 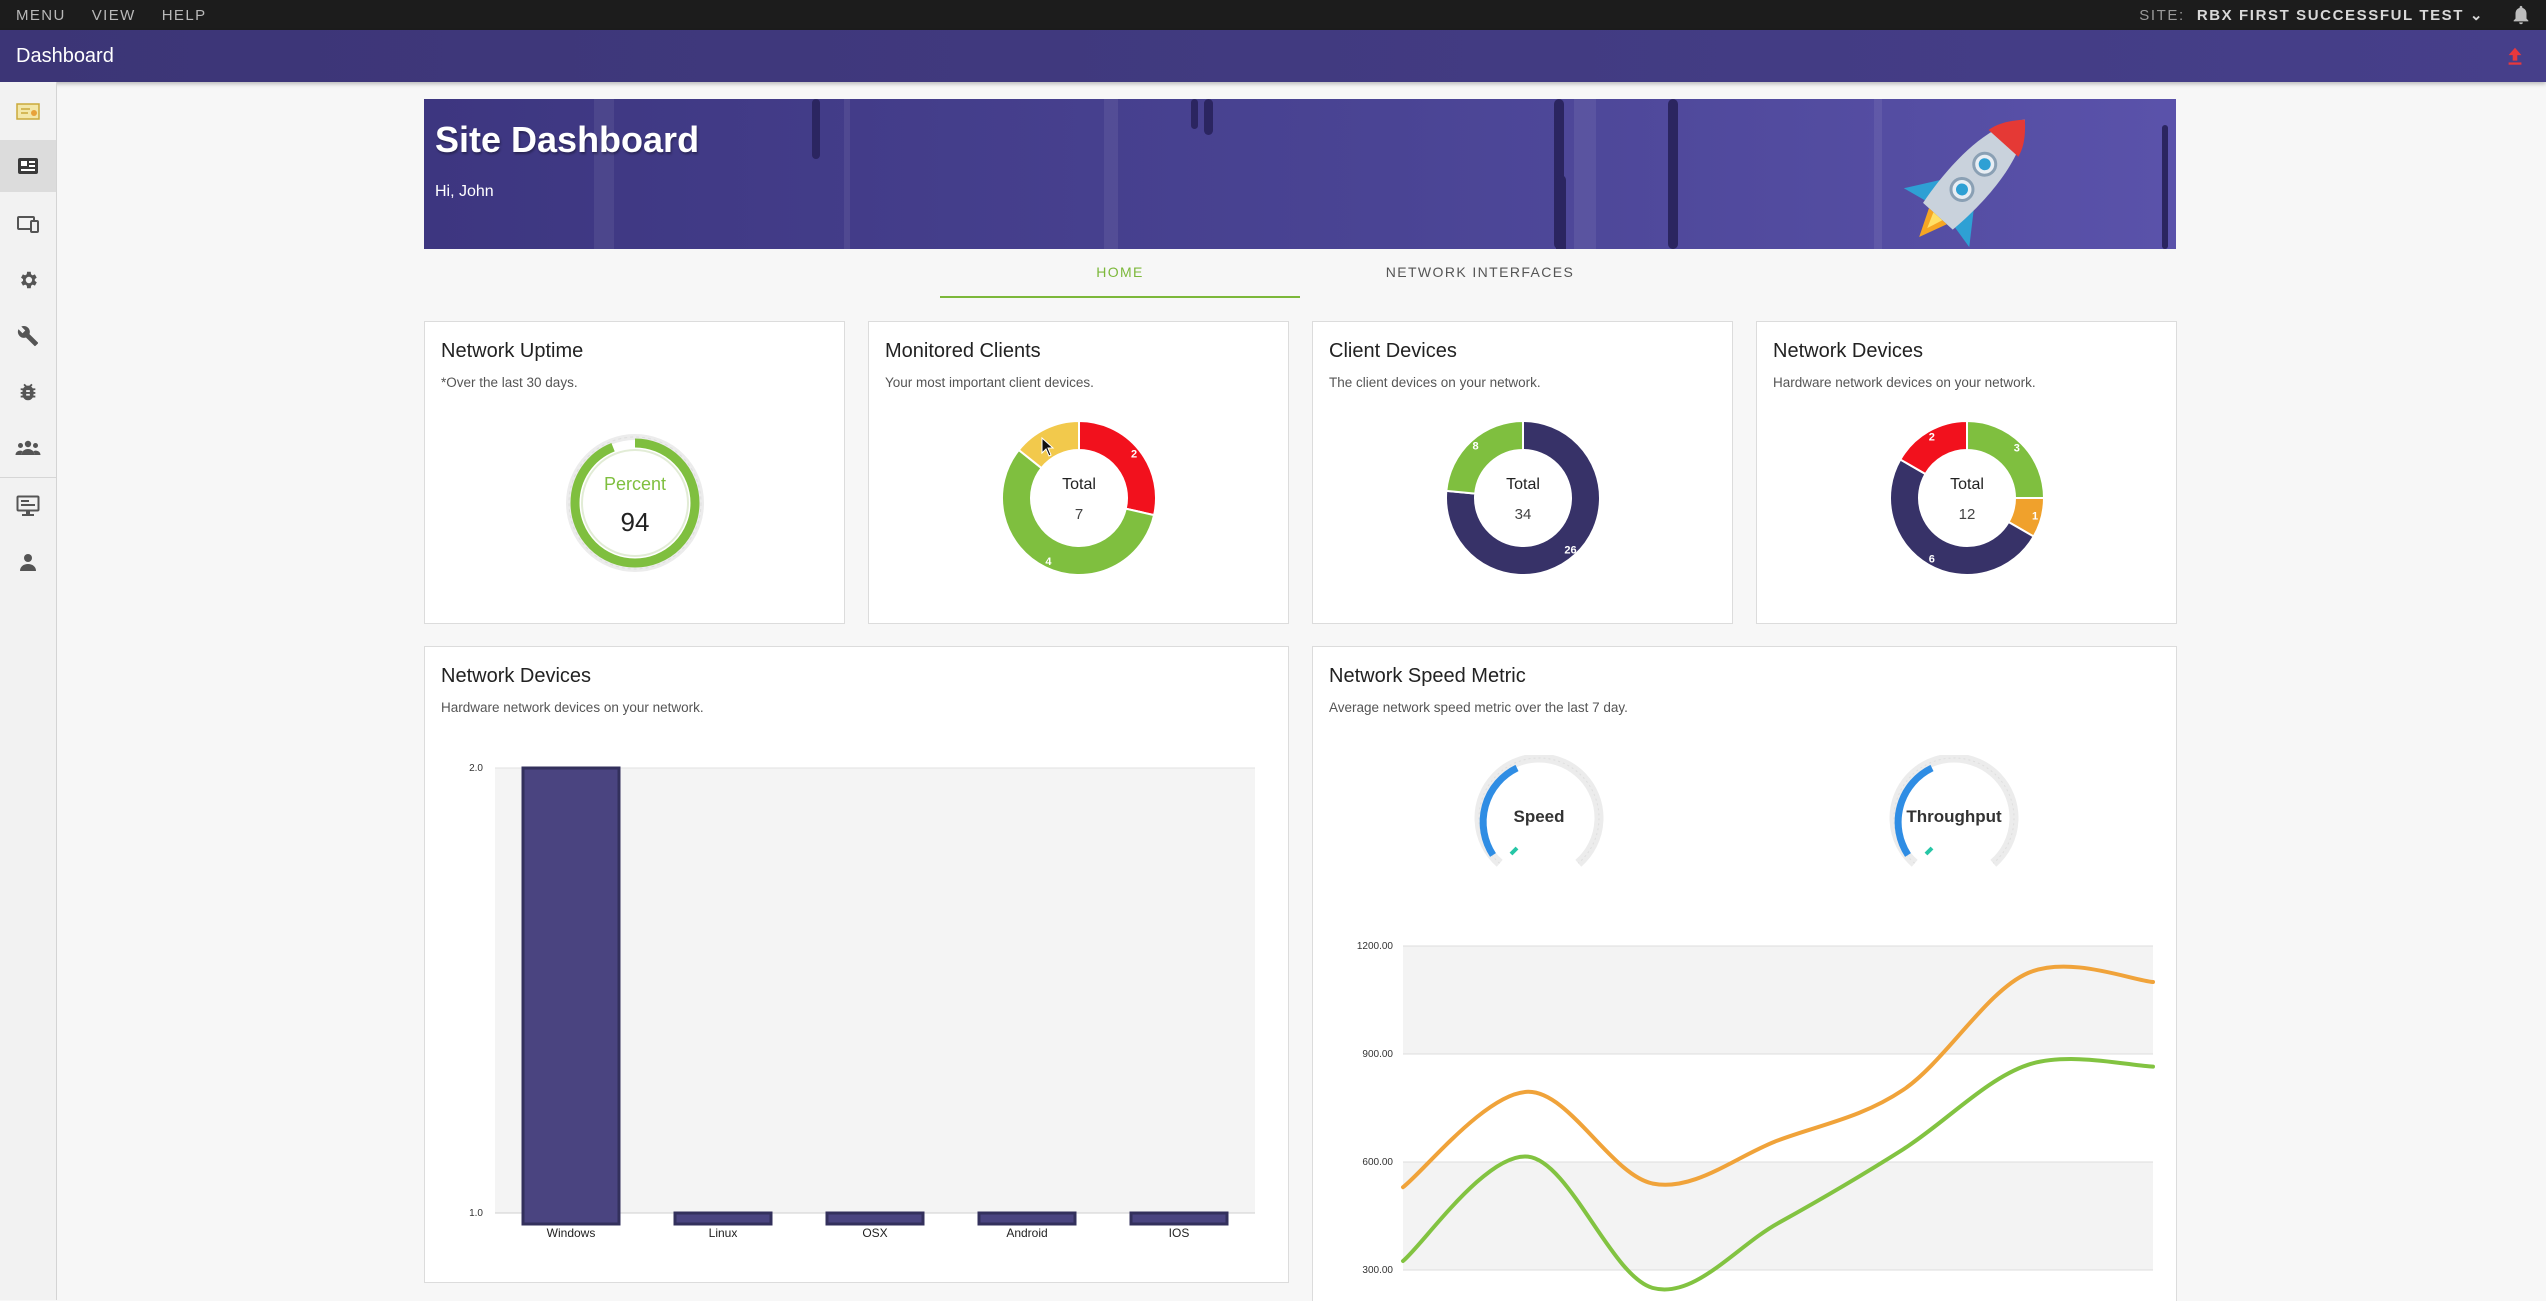 I want to click on uptime-label: Percent, so click(x=635, y=484).